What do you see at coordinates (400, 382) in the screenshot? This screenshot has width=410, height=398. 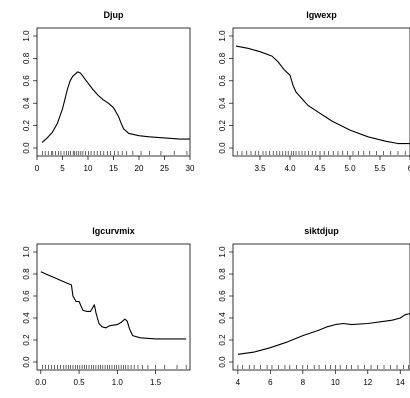 I see `x-tick-label: 14` at bounding box center [400, 382].